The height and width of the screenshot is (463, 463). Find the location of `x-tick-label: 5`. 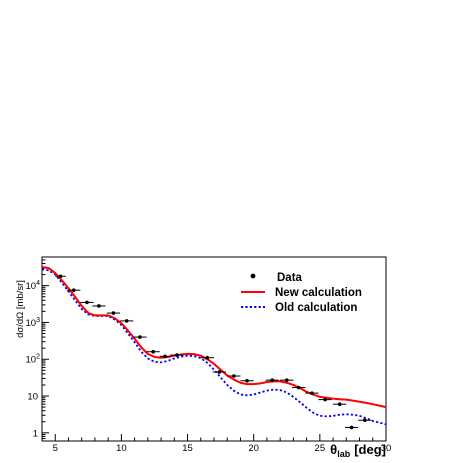

x-tick-label: 5 is located at coordinates (55, 448).